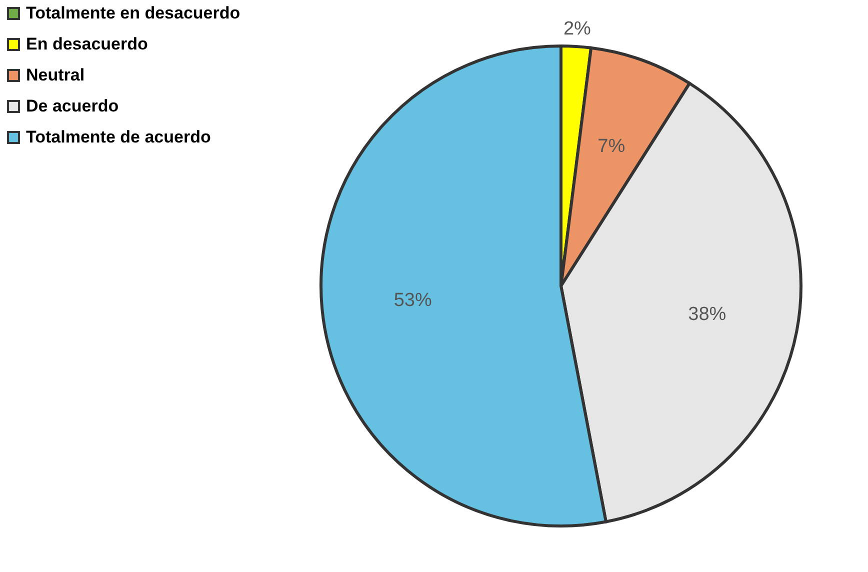  What do you see at coordinates (87, 44) in the screenshot?
I see `legend-label: En desacuerdo` at bounding box center [87, 44].